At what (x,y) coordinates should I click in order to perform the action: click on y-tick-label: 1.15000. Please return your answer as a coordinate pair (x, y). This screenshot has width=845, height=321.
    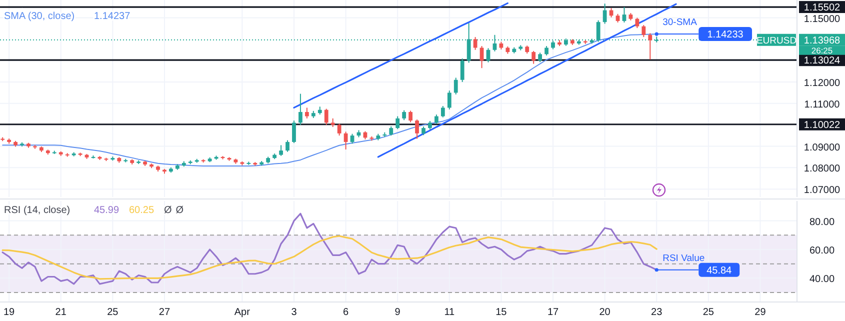
    Looking at the image, I should click on (822, 19).